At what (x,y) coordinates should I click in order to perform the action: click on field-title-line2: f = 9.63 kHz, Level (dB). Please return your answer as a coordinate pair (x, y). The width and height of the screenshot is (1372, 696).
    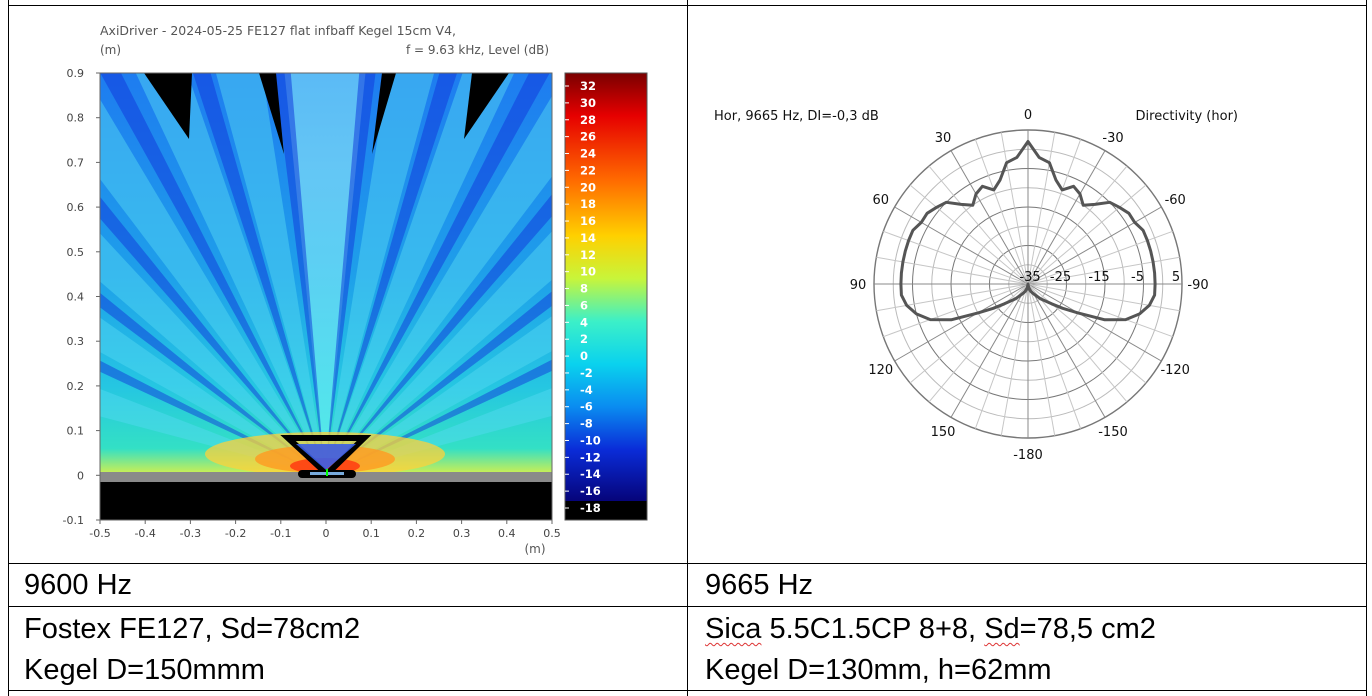
    Looking at the image, I should click on (477, 50).